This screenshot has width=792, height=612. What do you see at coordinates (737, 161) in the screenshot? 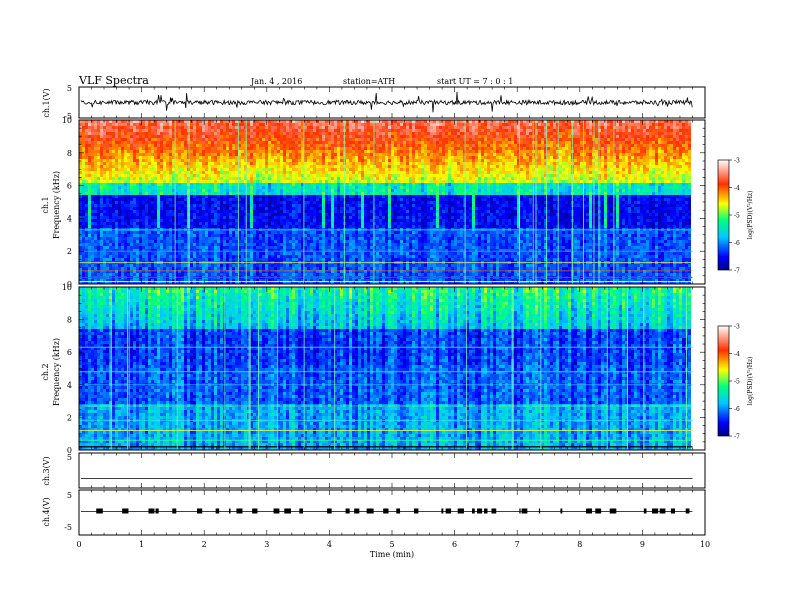
I see `colorbar-tick-label: -3` at bounding box center [737, 161].